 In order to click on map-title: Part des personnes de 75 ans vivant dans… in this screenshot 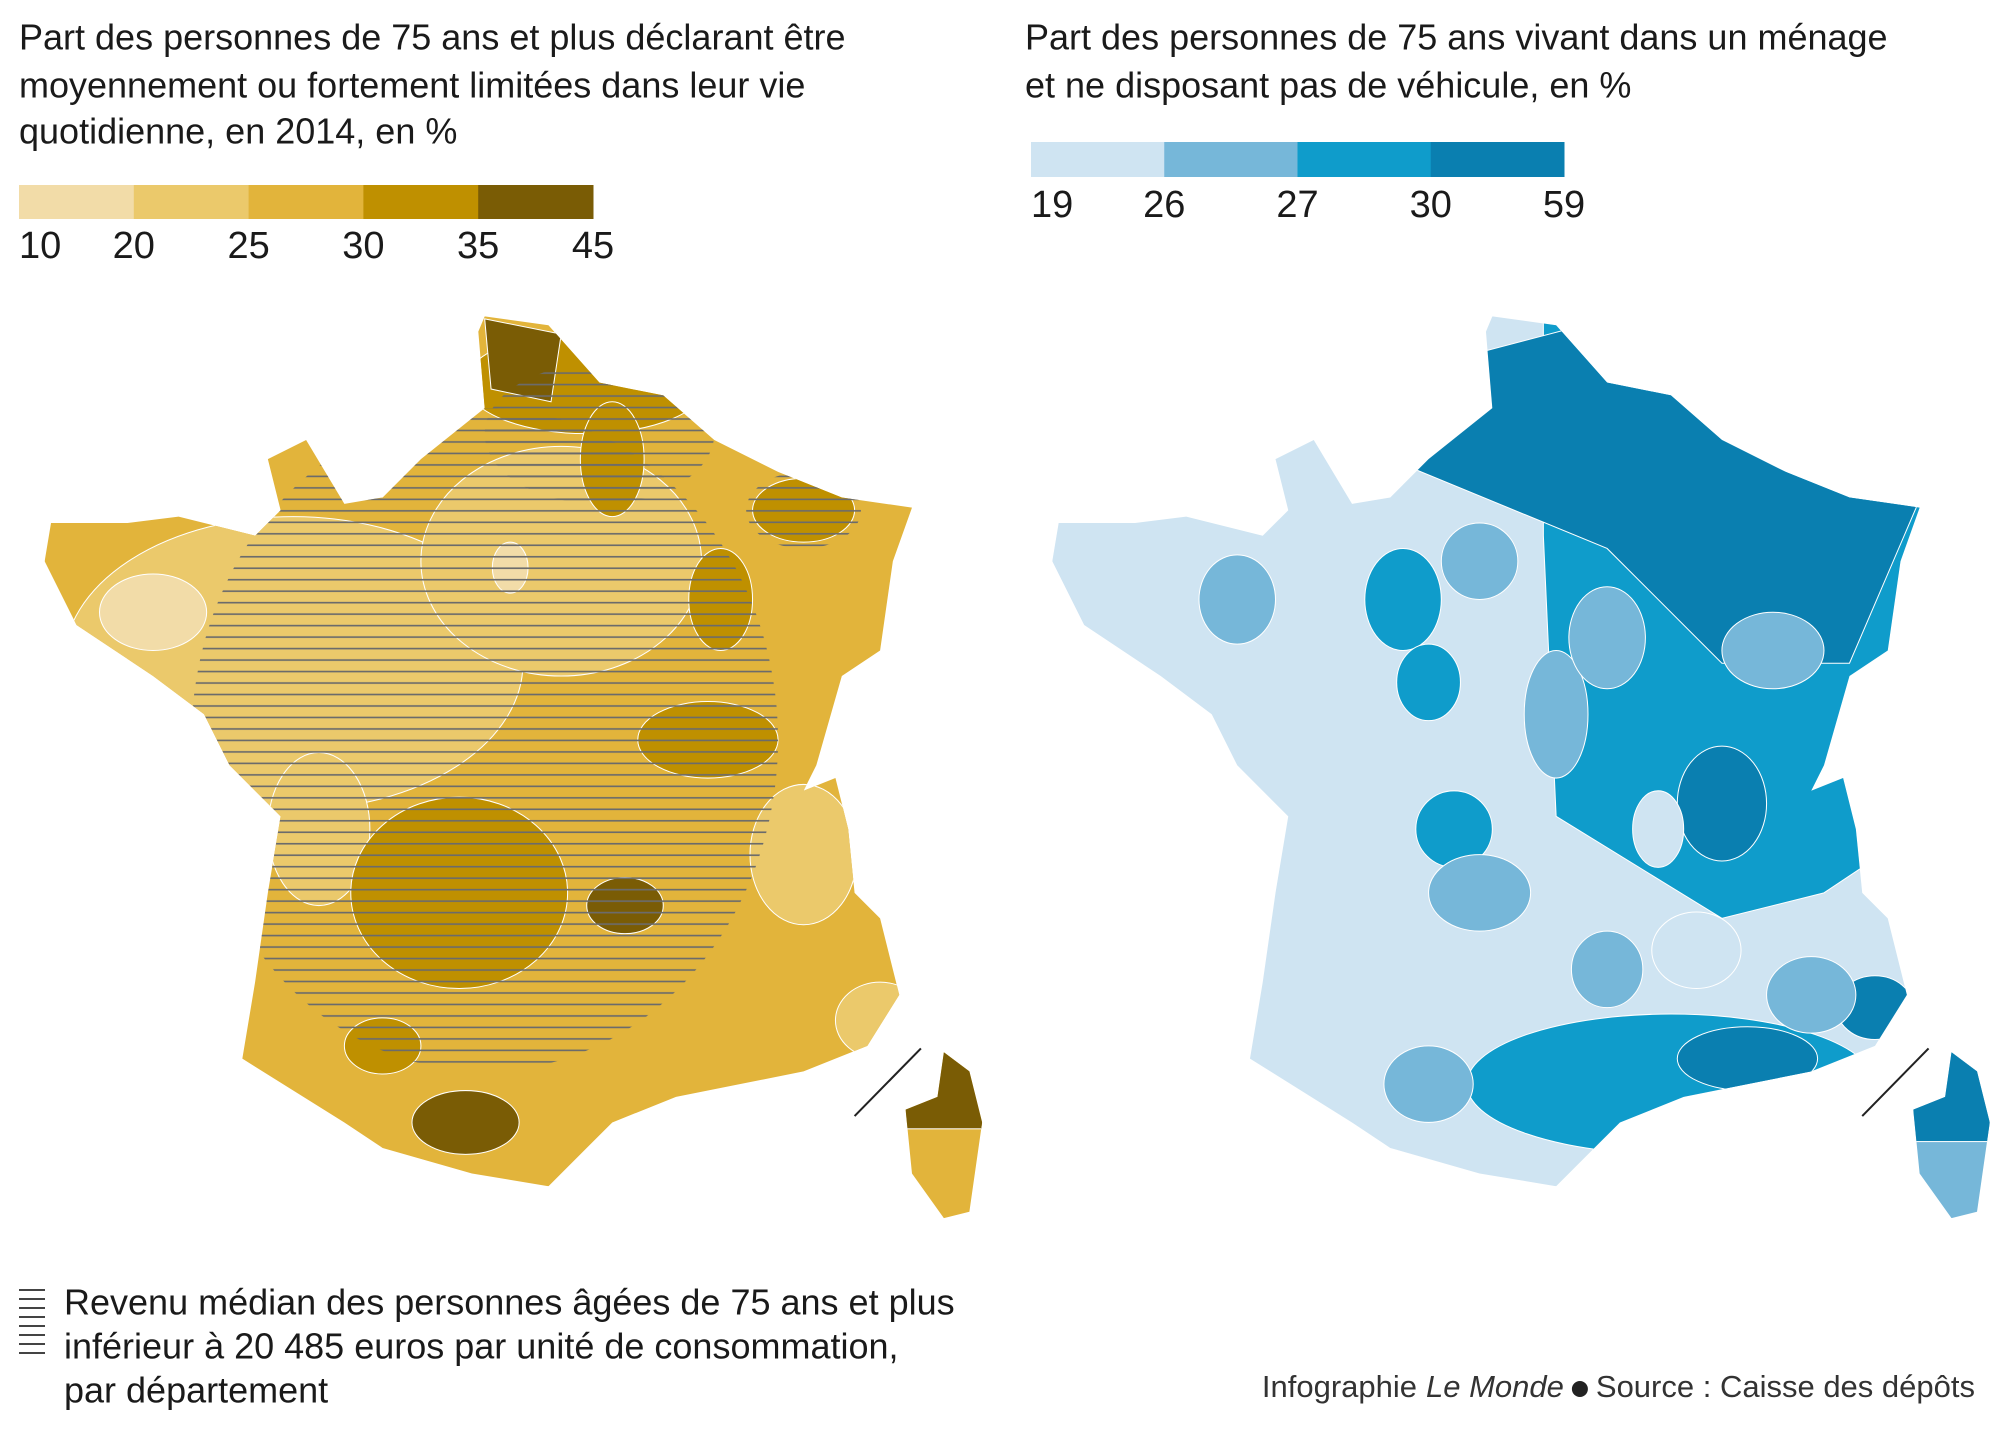, I will do `click(1456, 37)`.